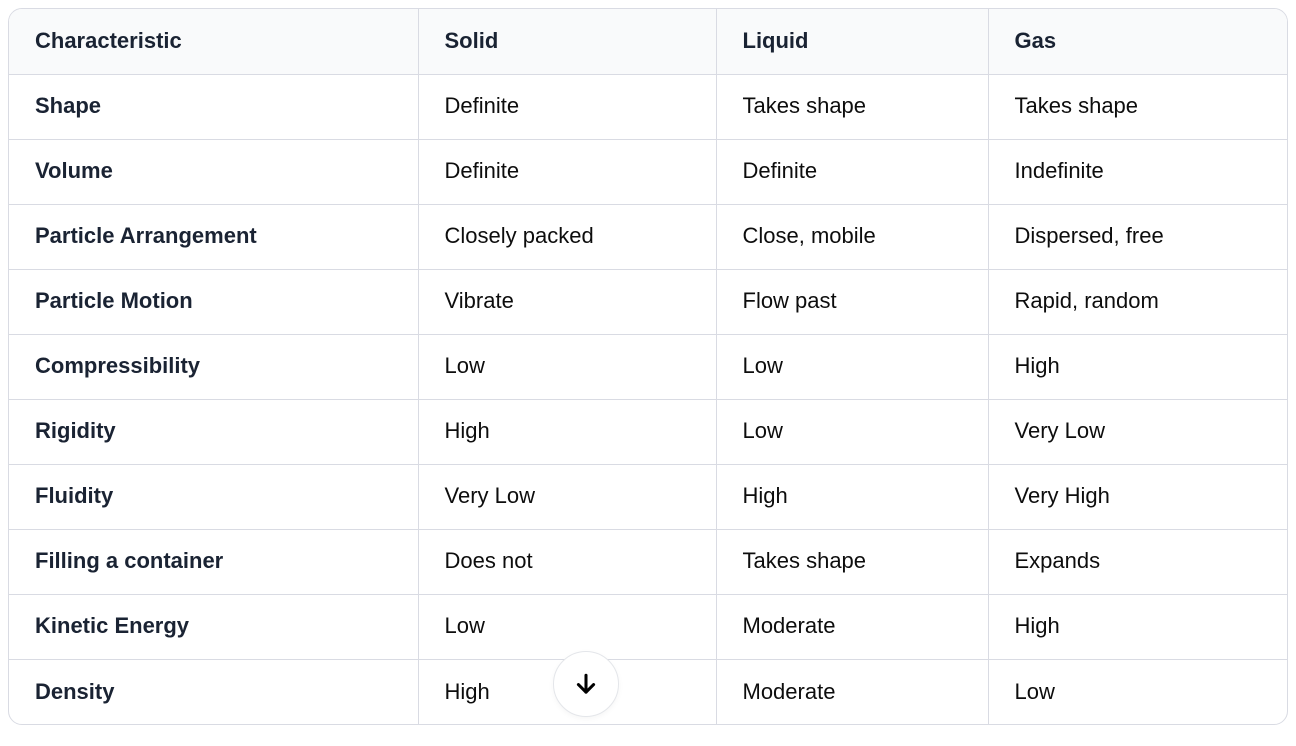 Image resolution: width=1296 pixels, height=746 pixels. Describe the element at coordinates (214, 626) in the screenshot. I see `row-label-cell: Kinetic Energy` at that location.